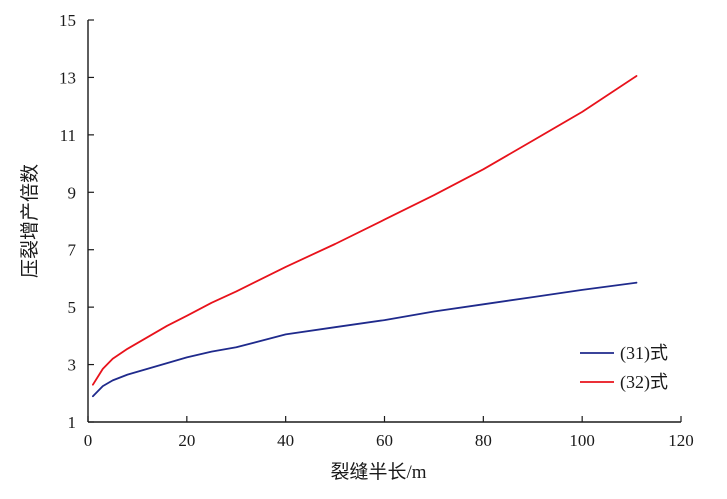  What do you see at coordinates (644, 353) in the screenshot?
I see `legend-label-31: (31)式` at bounding box center [644, 353].